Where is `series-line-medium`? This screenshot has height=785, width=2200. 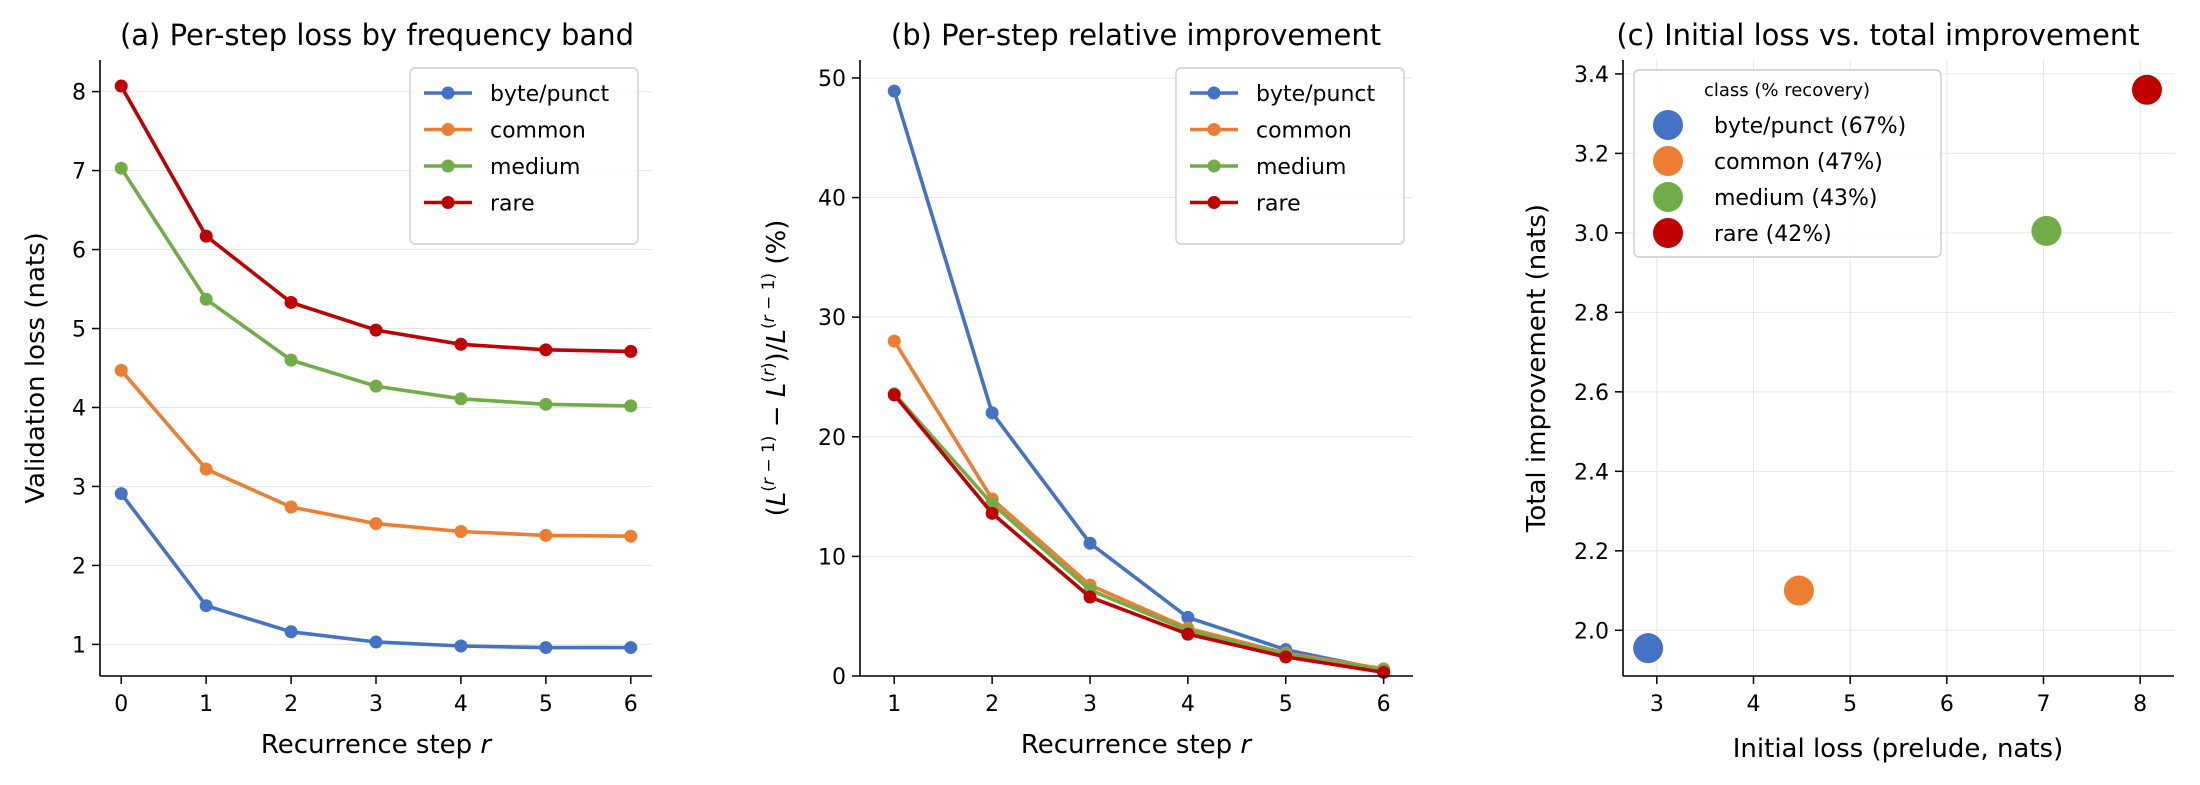
series-line-medium is located at coordinates (1138, 532).